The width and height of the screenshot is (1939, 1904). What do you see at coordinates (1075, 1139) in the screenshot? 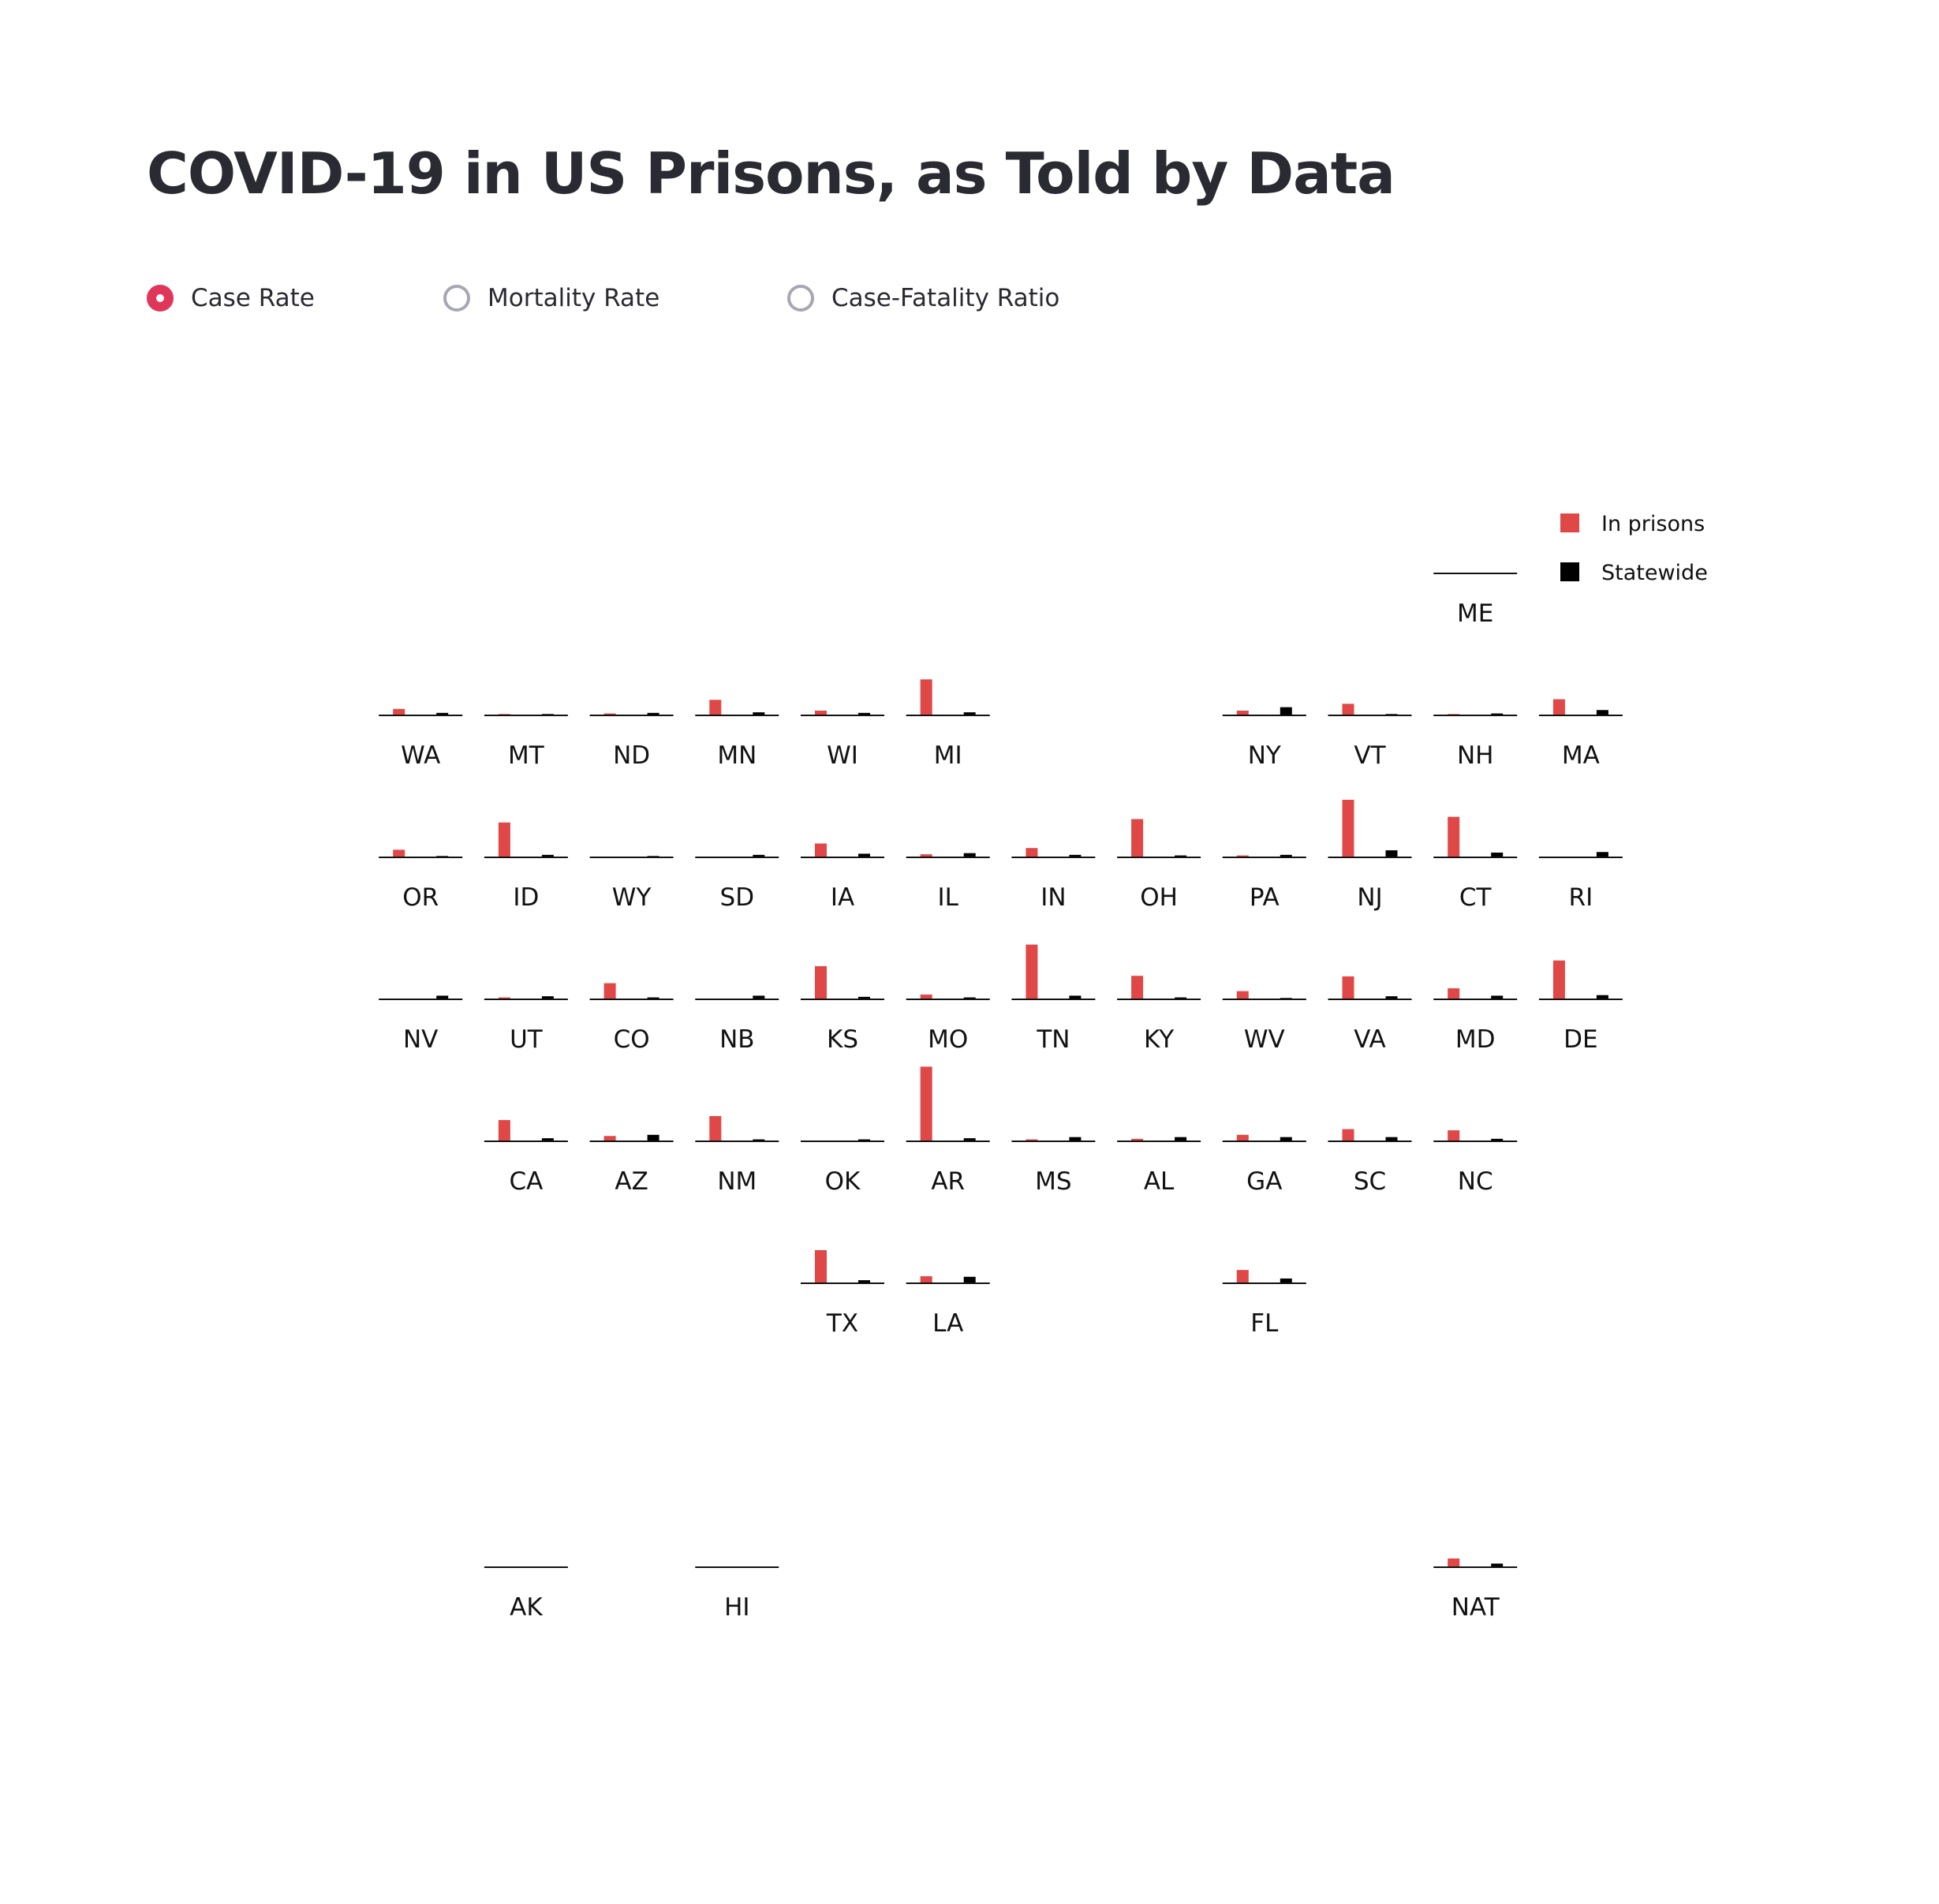
I see `bar-statewide-ms` at bounding box center [1075, 1139].